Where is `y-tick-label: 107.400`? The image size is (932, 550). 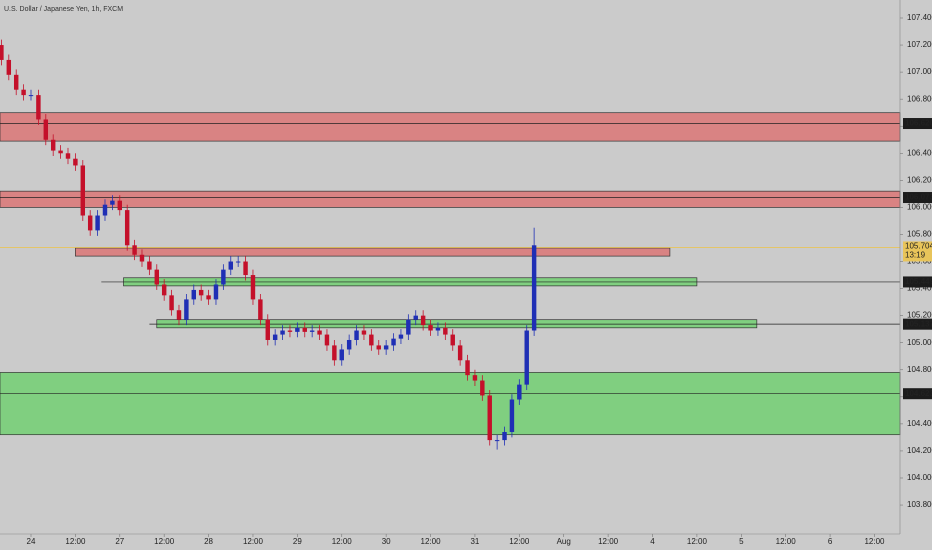 y-tick-label: 107.400 is located at coordinates (919, 17).